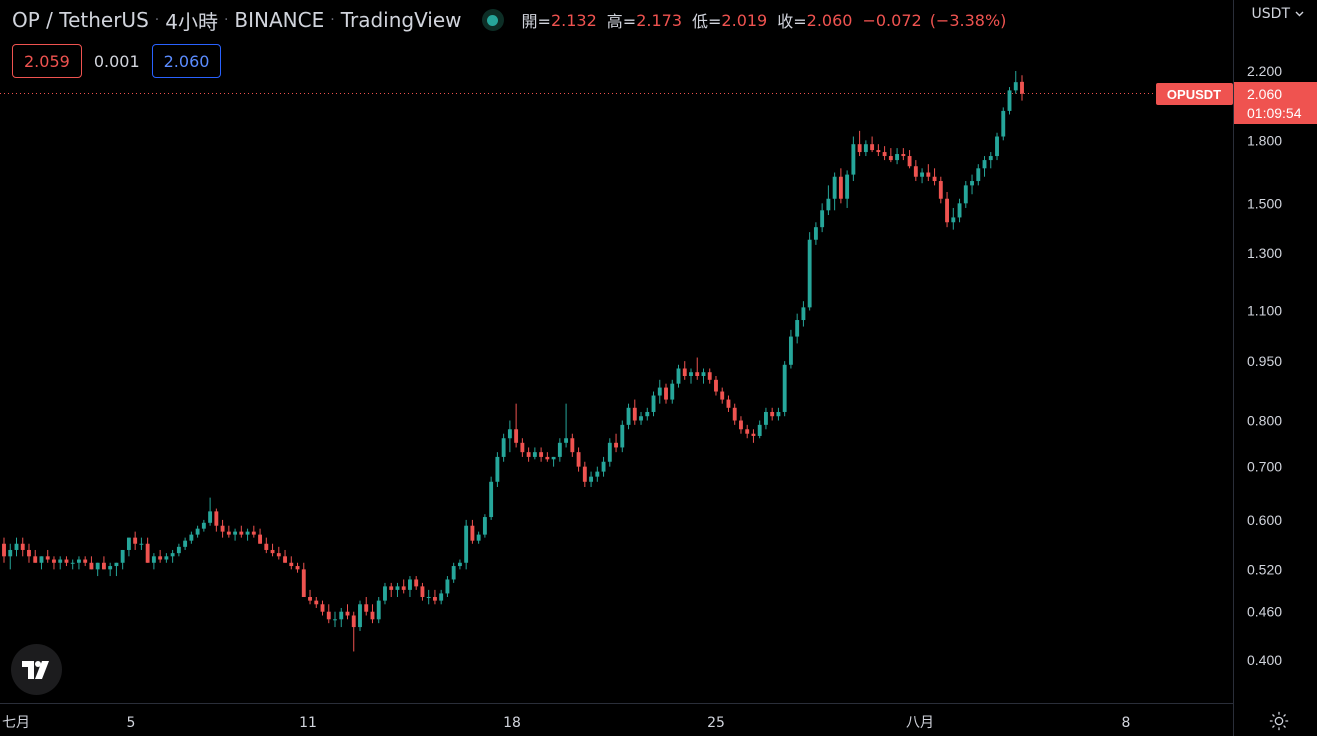  I want to click on price-tick-label: 1.500, so click(1264, 203).